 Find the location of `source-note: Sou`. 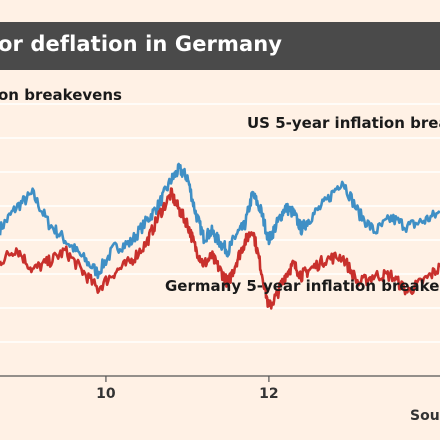

source-note: Sou is located at coordinates (425, 416).